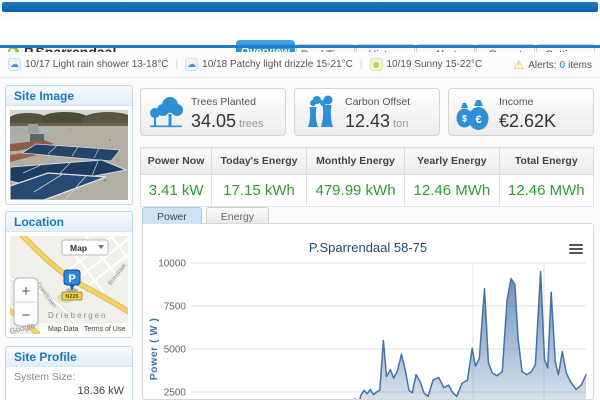 The height and width of the screenshot is (400, 600). Describe the element at coordinates (368, 121) in the screenshot. I see `kpi-value: 12.43` at that location.